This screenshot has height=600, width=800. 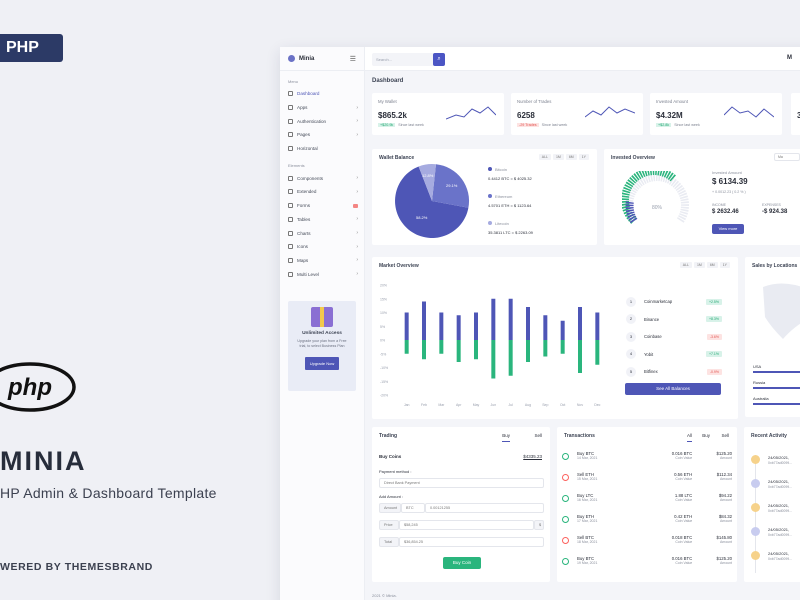 I want to click on y-tick-label: 20%, so click(x=383, y=286).